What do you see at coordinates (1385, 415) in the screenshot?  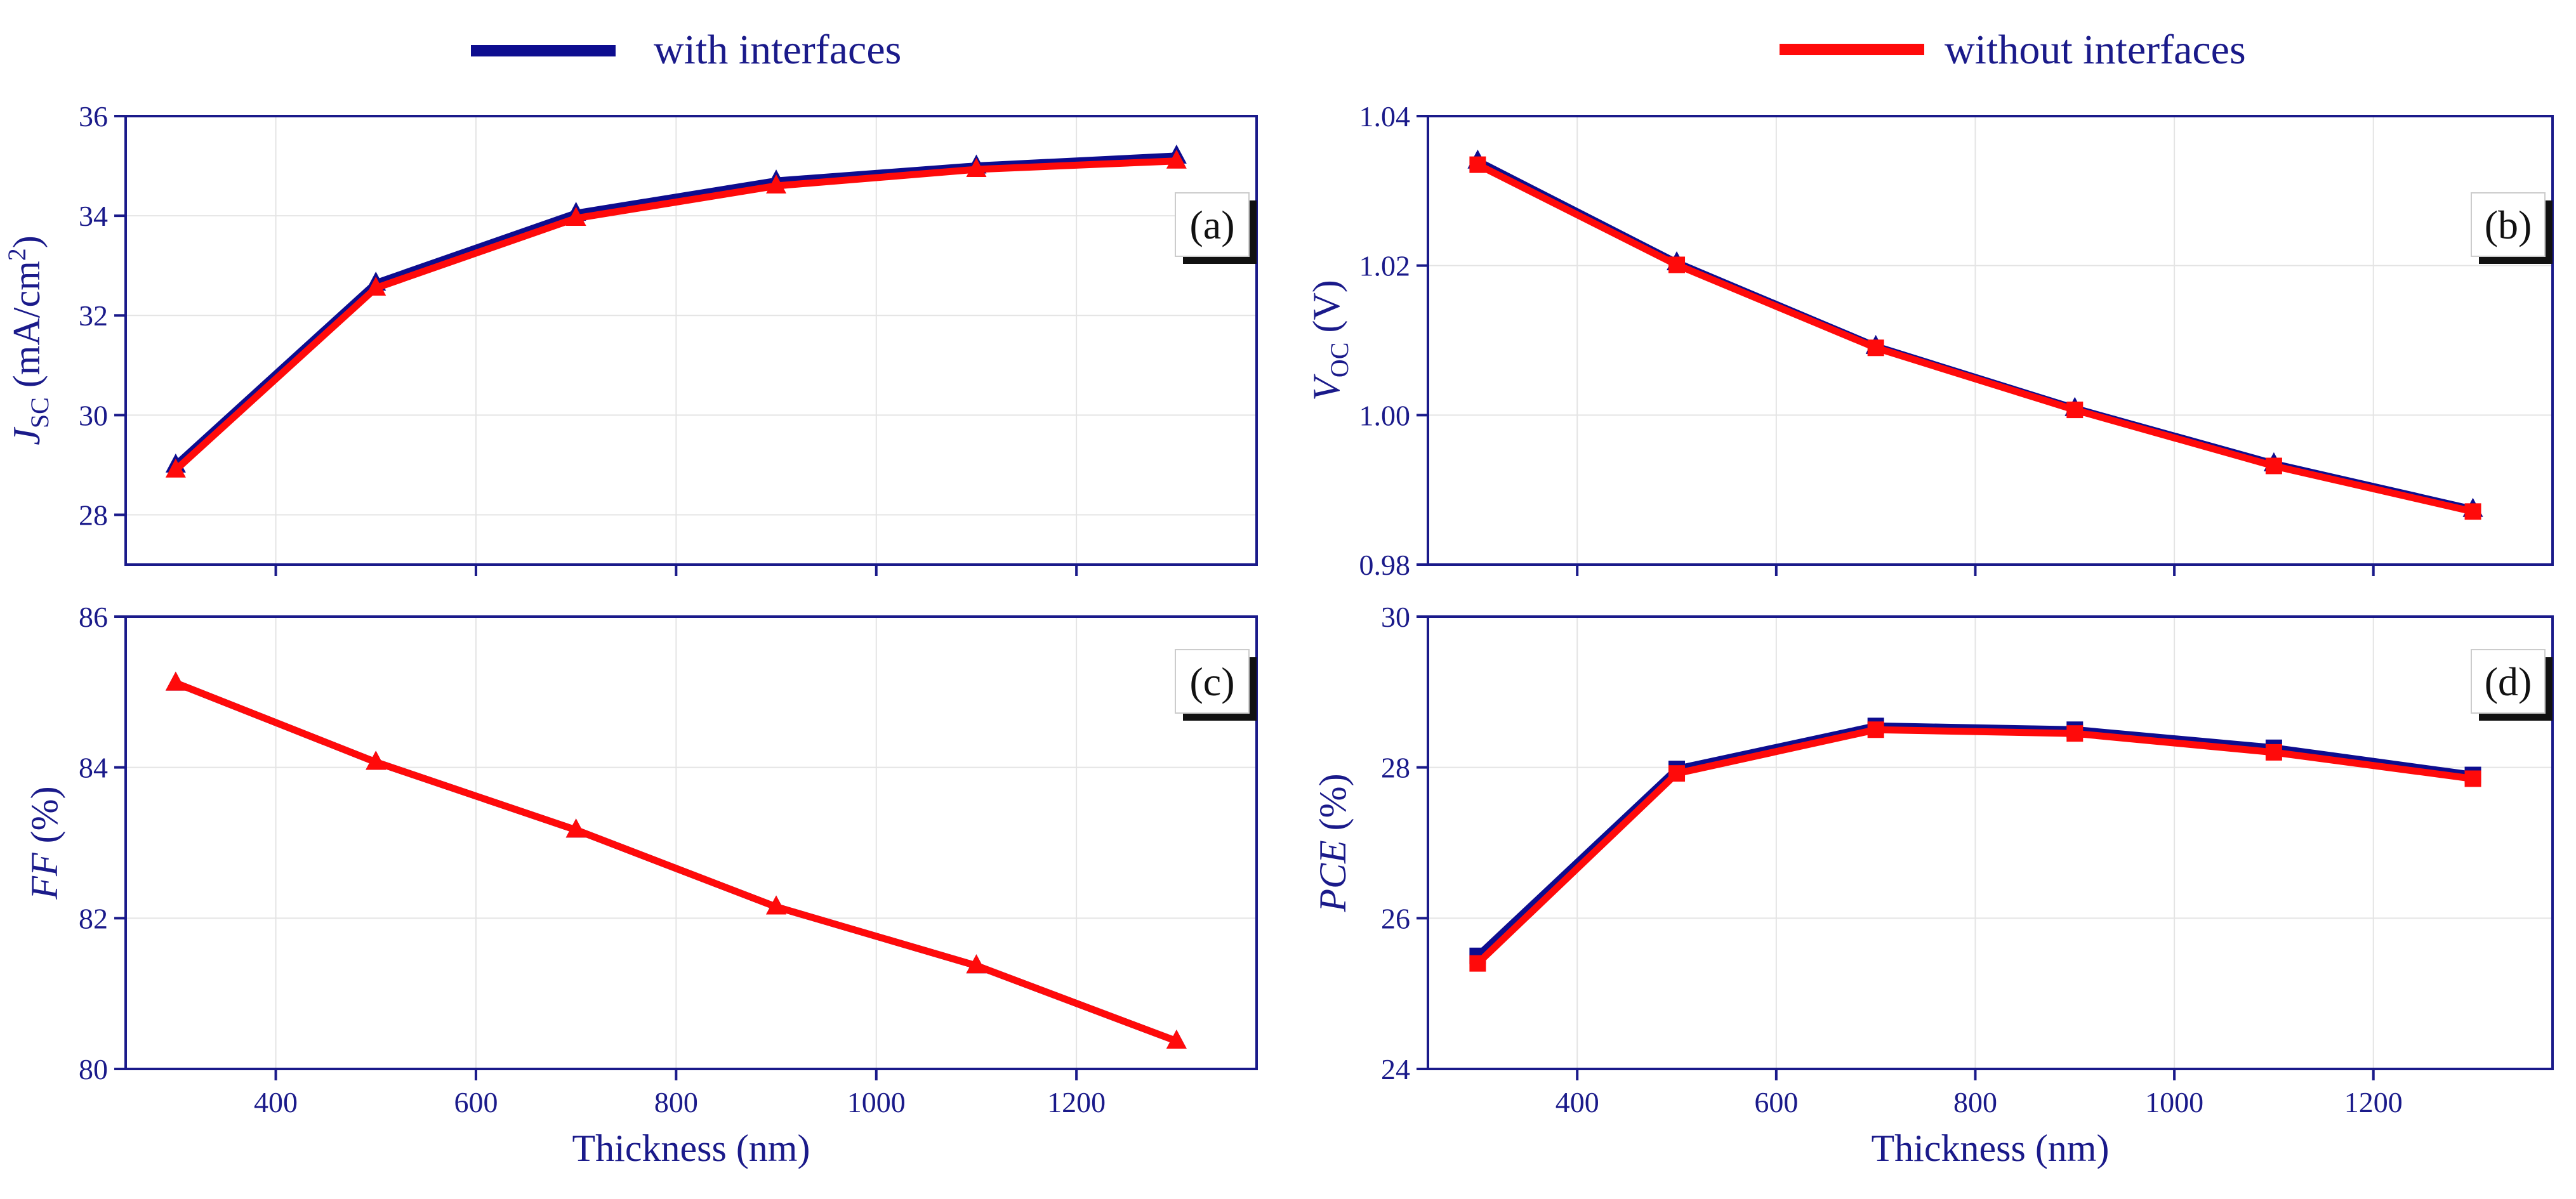 I see `y-tick-label: 1.00` at bounding box center [1385, 415].